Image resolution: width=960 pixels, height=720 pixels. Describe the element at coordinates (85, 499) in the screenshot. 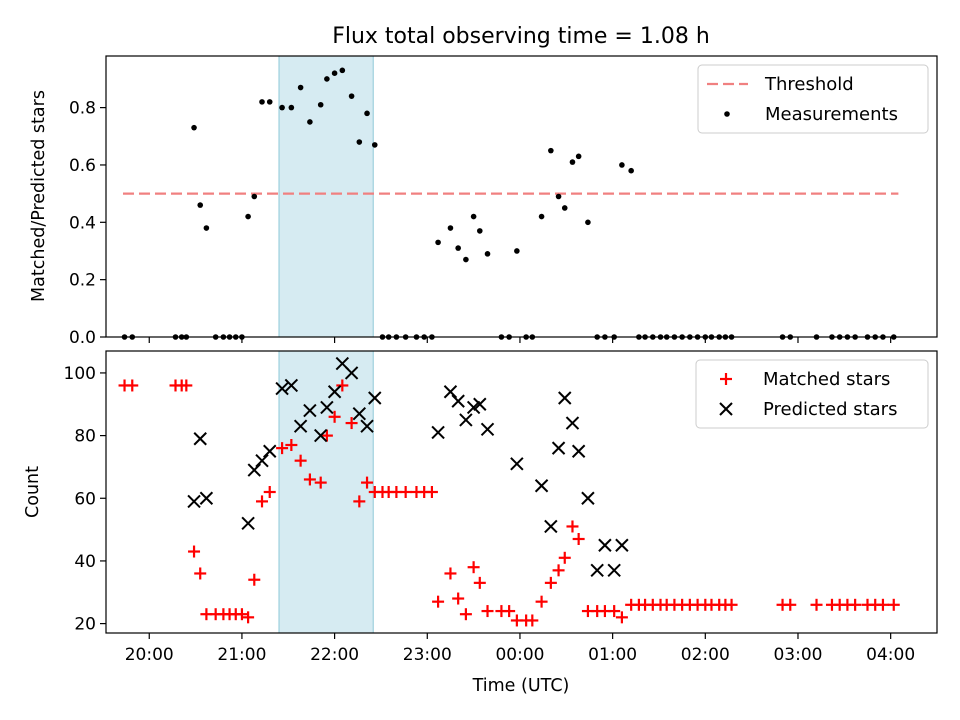

I see `count-y-tick-label: 60` at that location.